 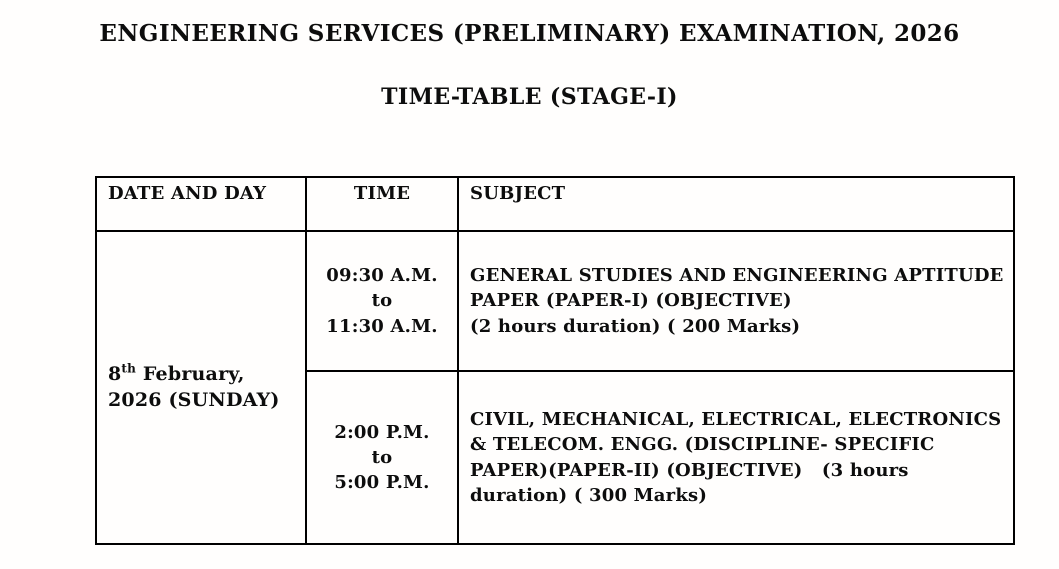 I want to click on column-header-date-and-day: DATE AND DAY, so click(x=201, y=204).